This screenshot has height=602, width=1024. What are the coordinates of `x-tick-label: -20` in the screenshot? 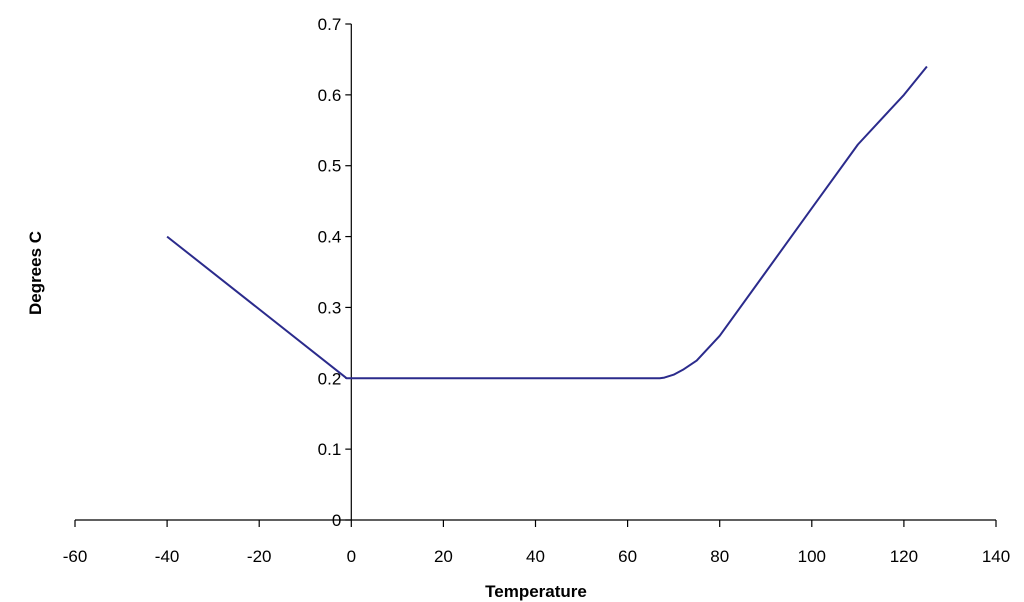 It's located at (259, 556).